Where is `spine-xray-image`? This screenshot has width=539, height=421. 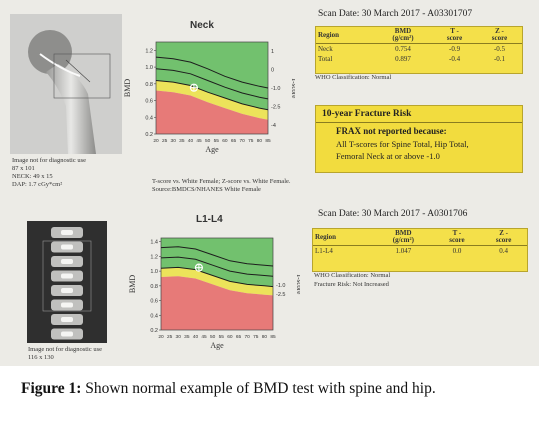
spine-xray-image is located at coordinates (67, 282).